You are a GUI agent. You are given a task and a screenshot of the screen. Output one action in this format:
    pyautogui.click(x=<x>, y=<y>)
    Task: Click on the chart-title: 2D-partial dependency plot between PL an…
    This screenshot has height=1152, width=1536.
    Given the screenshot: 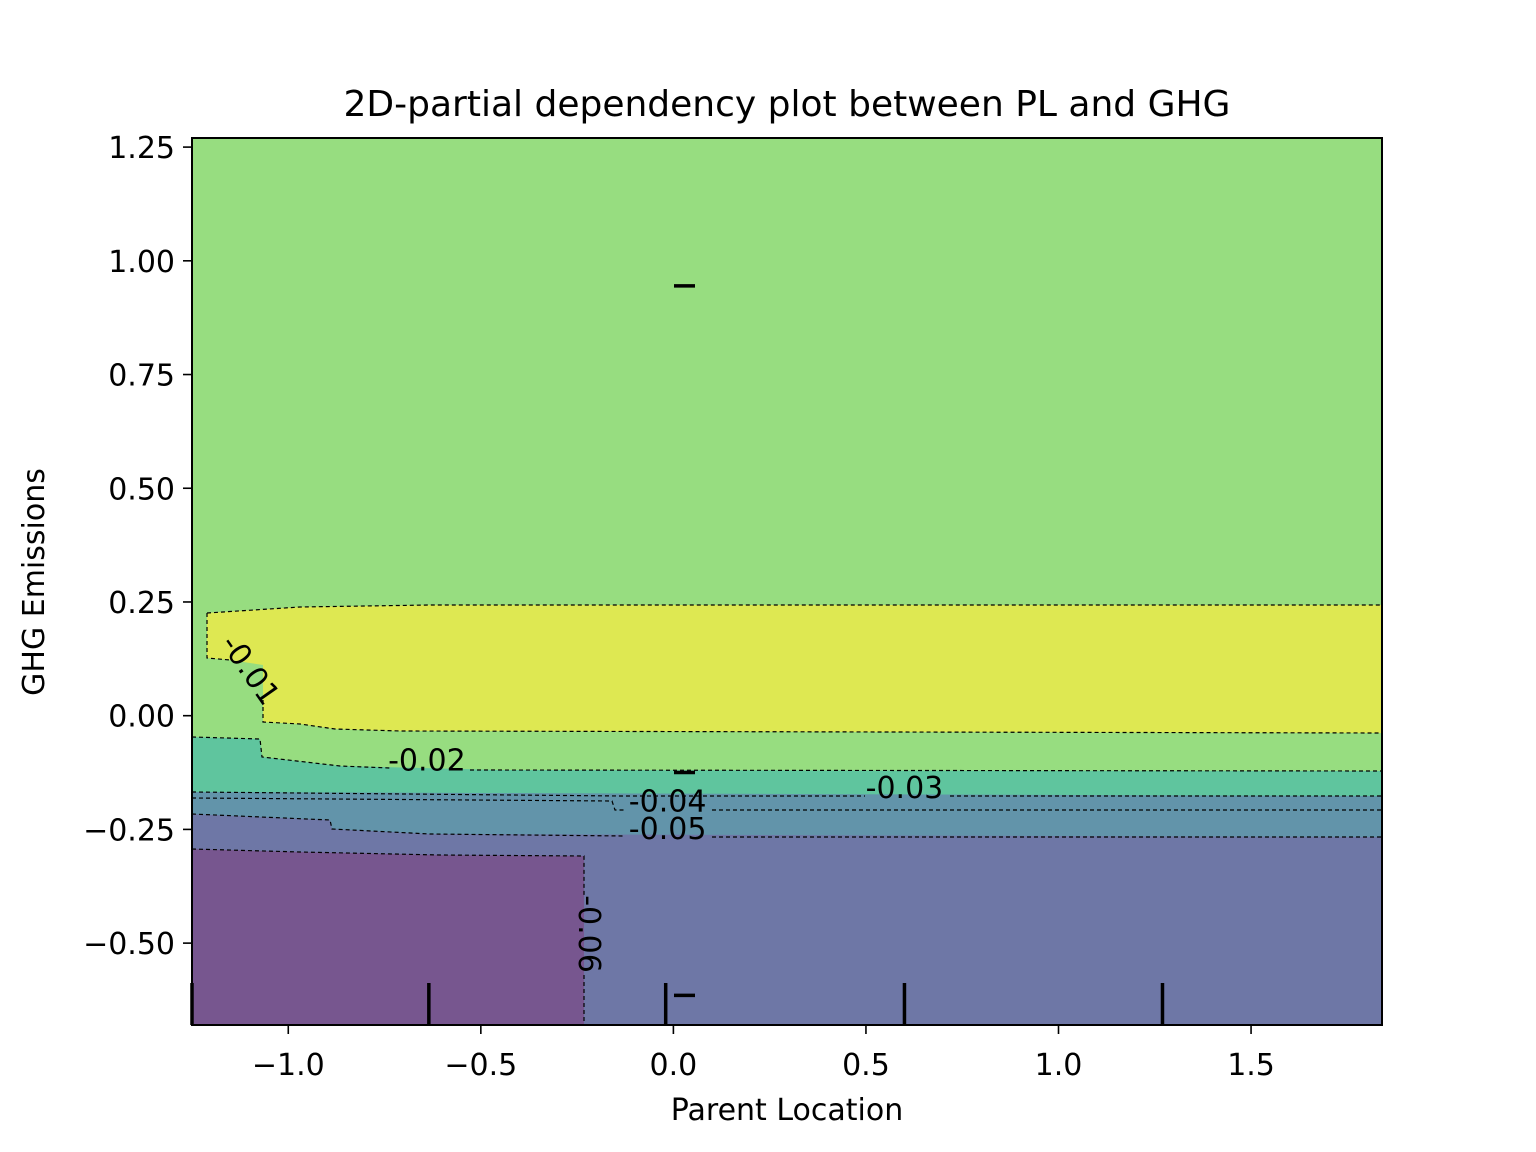 What is the action you would take?
    pyautogui.click(x=787, y=104)
    